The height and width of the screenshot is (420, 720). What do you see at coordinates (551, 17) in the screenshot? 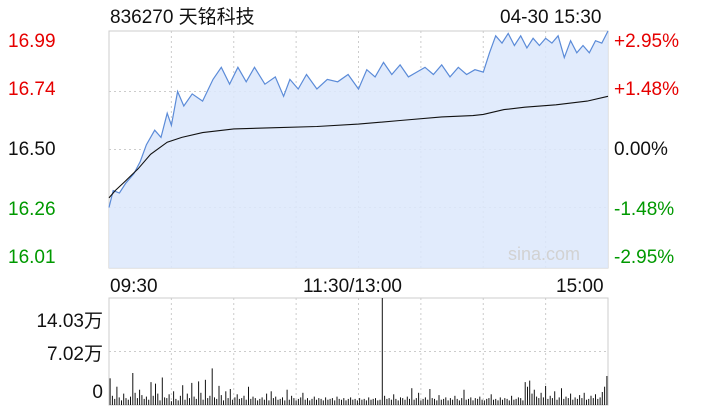
I see `datetime-label: 04-30 15:30` at bounding box center [551, 17].